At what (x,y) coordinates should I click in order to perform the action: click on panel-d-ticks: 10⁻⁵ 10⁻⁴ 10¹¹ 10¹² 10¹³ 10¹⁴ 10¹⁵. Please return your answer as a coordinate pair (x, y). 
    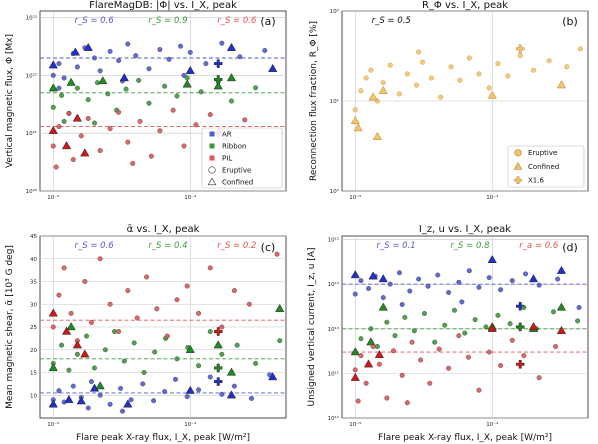
    Looking at the image, I should click on (414, 332).